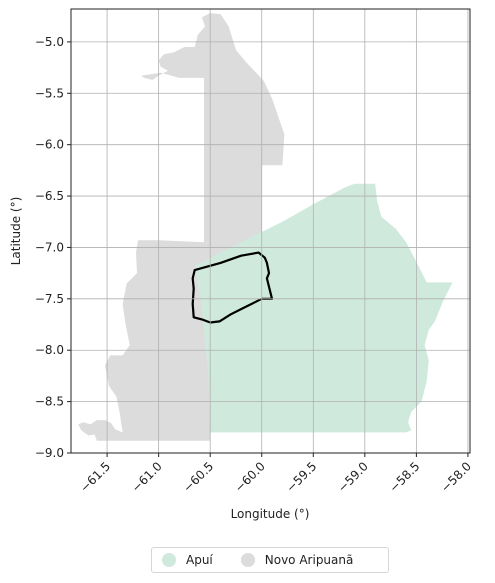  I want to click on y-tick-label: −6.0, so click(49, 145).